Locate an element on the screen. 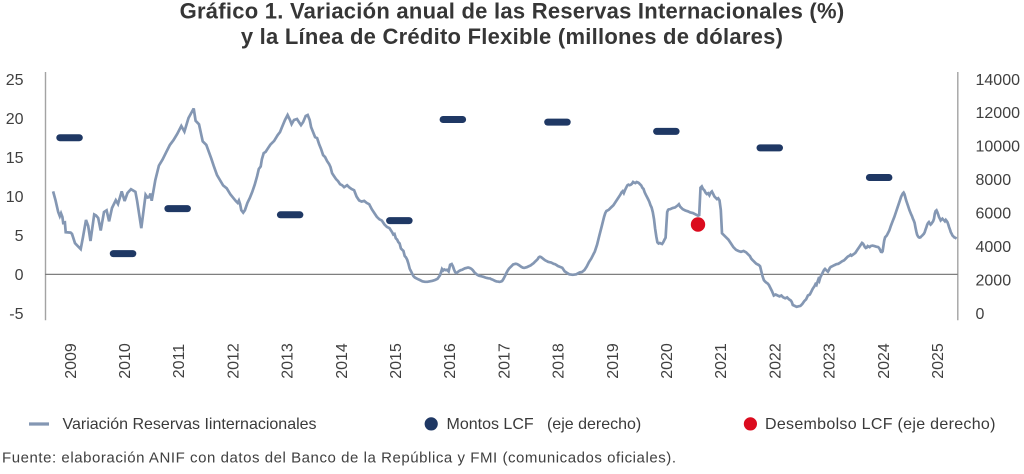 The height and width of the screenshot is (474, 1024). svg-text:Variación Reservas Iinternacio: Variación Reservas Iinternacionales is located at coordinates (190, 424).